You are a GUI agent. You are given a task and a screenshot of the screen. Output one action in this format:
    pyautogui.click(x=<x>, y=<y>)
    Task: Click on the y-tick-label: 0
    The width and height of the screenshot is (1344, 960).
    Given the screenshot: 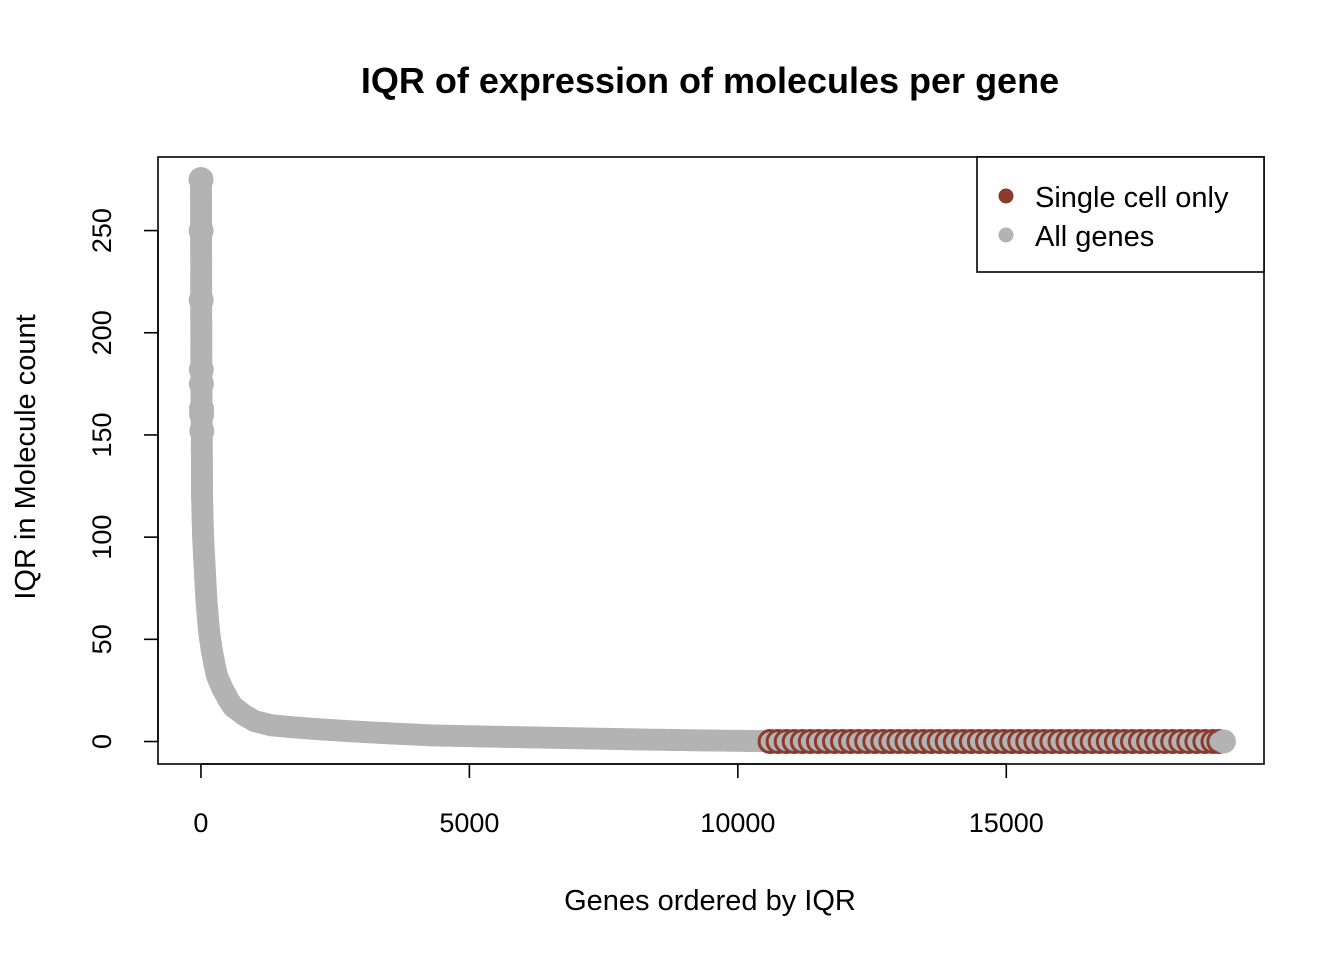 What is the action you would take?
    pyautogui.click(x=102, y=741)
    